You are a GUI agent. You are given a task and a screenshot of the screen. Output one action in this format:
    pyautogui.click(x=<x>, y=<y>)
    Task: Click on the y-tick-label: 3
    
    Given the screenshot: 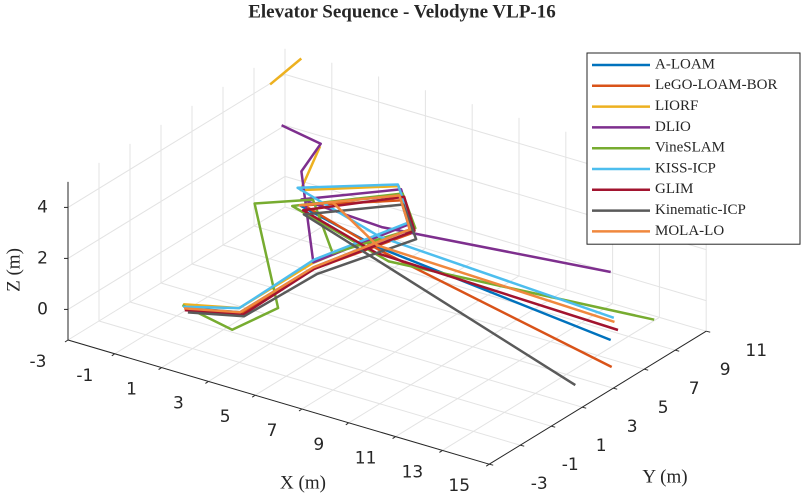 What is the action you would take?
    pyautogui.click(x=632, y=427)
    